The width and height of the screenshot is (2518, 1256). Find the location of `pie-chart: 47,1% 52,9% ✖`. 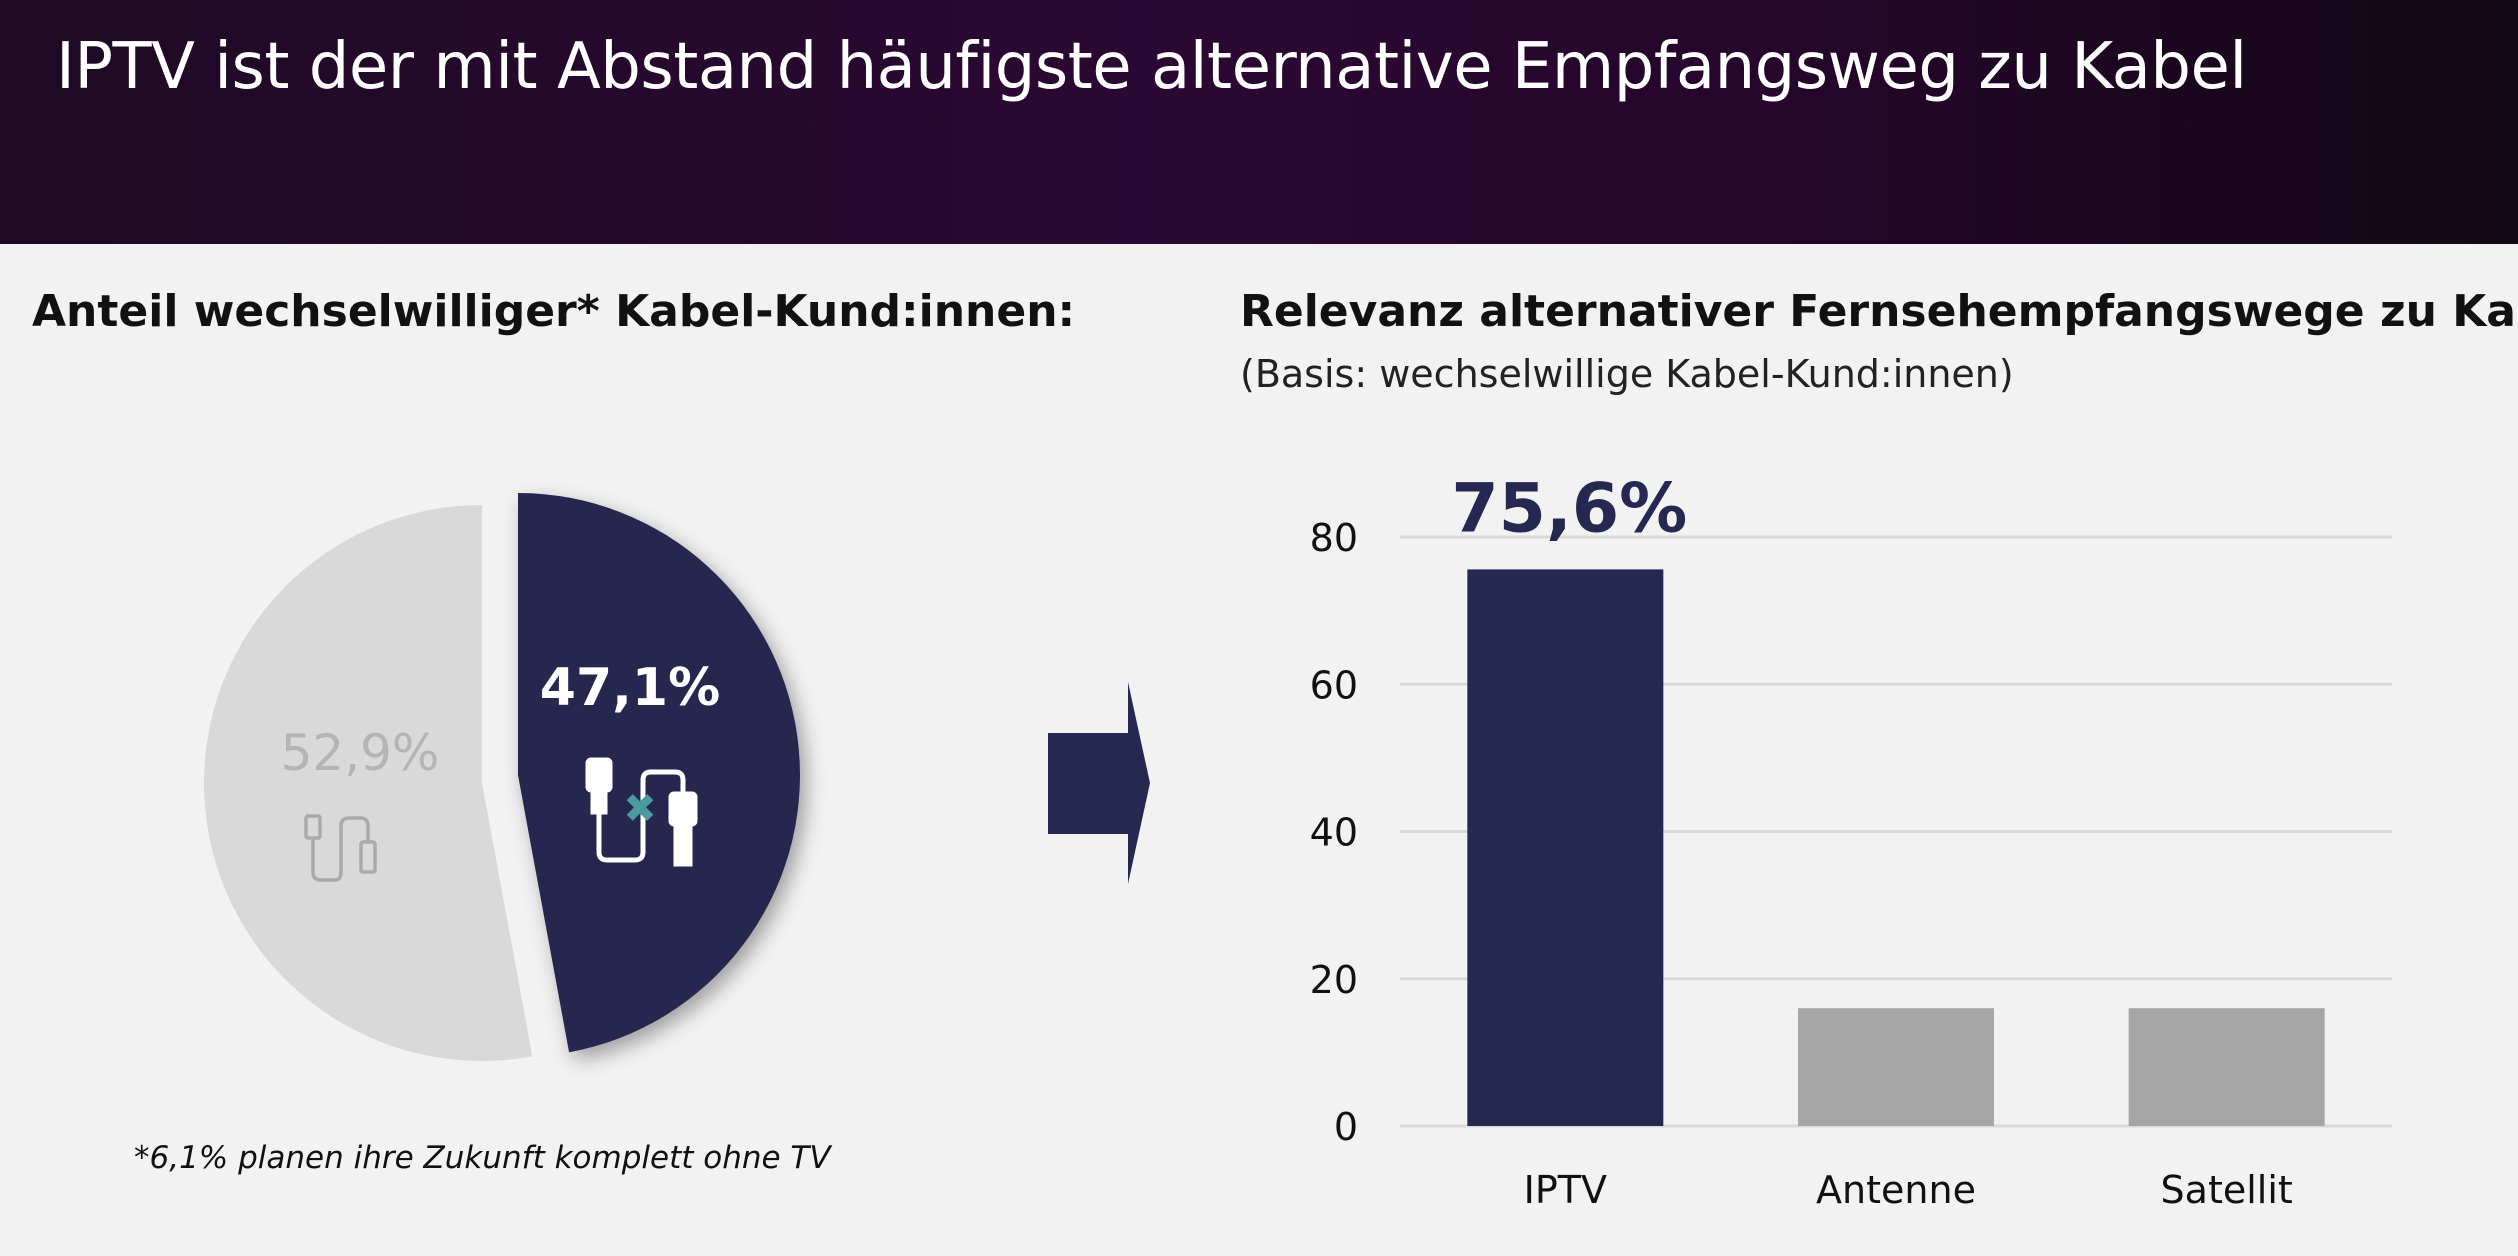

pie-chart: 47,1% 52,9% ✖ is located at coordinates (502, 777).